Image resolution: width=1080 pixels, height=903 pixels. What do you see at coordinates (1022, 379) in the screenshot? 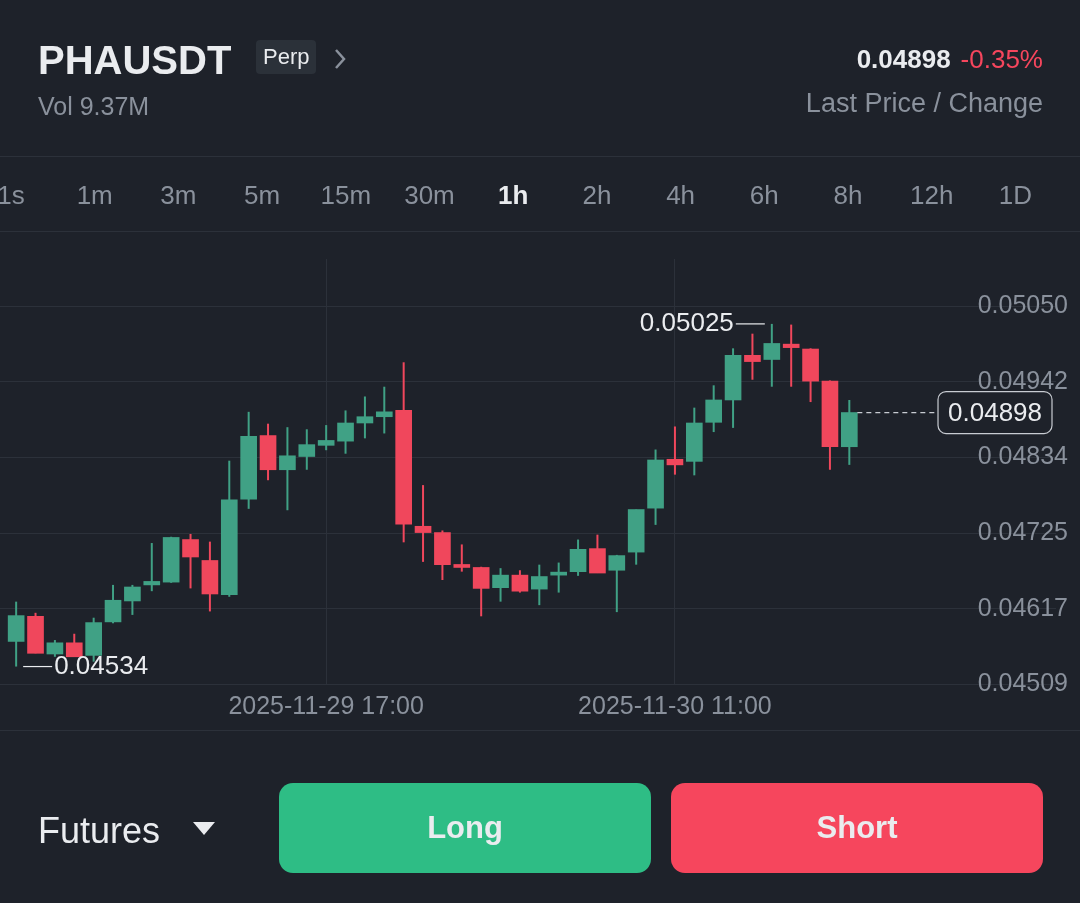
I see `y-tick-label: 0.04942` at bounding box center [1022, 379].